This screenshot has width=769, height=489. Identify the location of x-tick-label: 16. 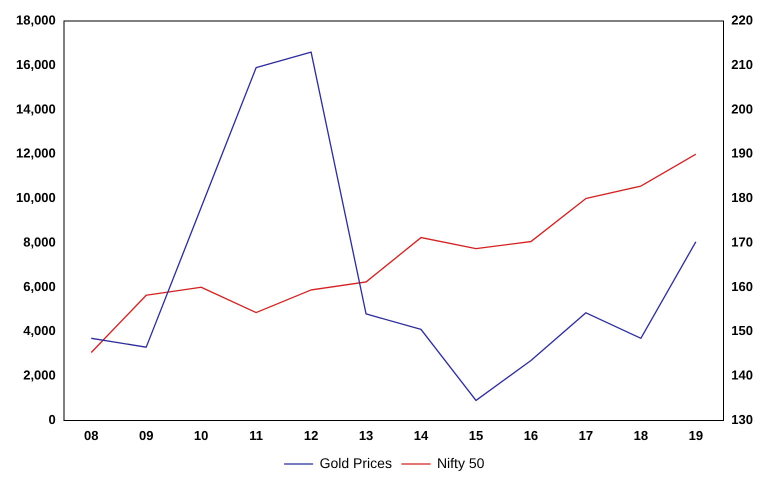
(531, 435).